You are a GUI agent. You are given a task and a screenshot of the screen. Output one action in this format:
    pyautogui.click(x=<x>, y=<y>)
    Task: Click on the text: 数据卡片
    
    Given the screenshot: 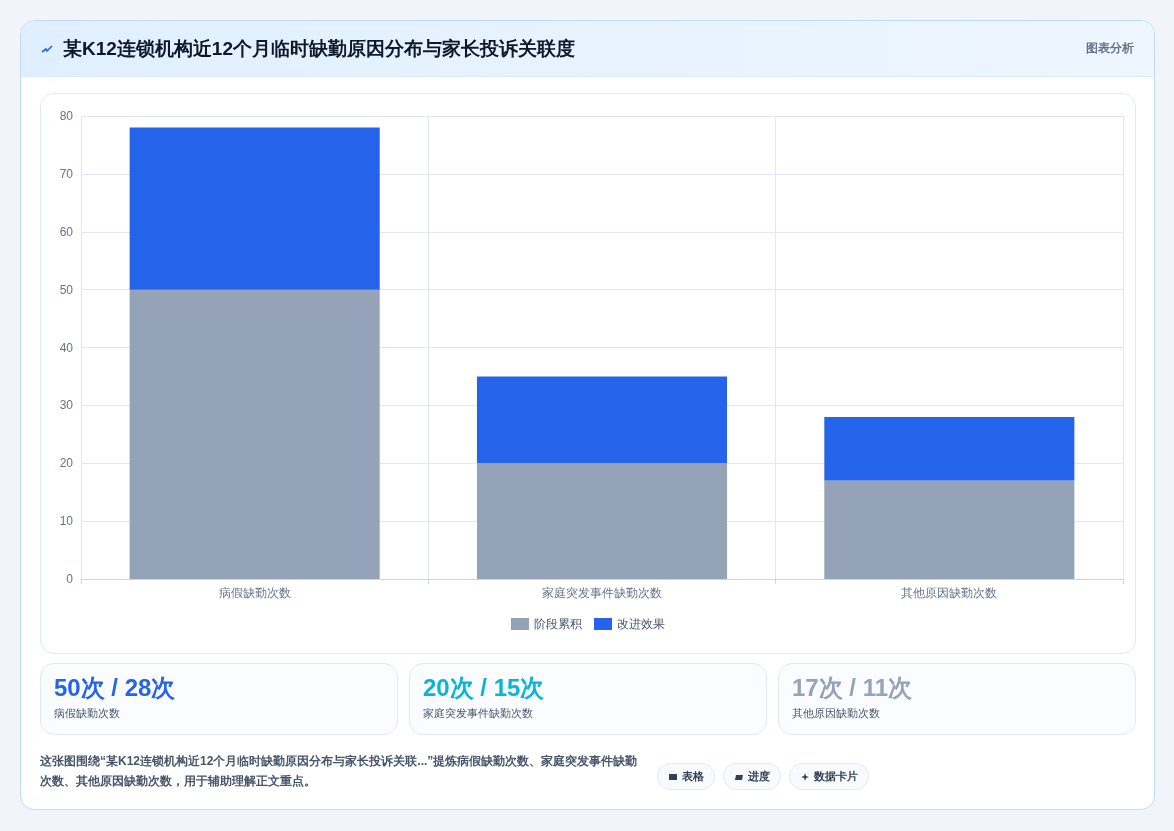 What is the action you would take?
    pyautogui.click(x=829, y=776)
    